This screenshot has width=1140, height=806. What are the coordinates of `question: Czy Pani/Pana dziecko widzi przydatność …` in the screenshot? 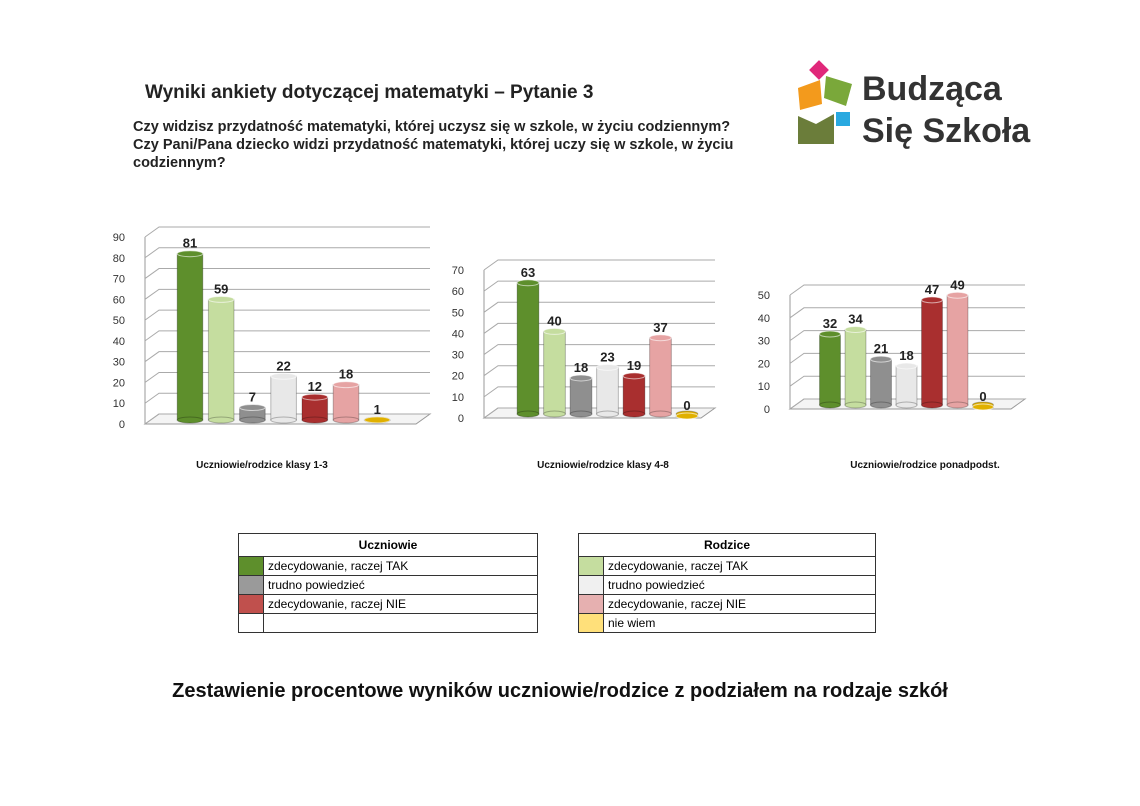 It's located at (433, 154).